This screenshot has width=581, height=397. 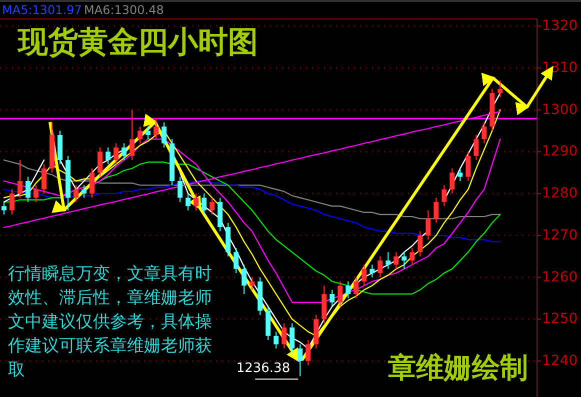 I want to click on y-tick-label: 1320, so click(x=560, y=26).